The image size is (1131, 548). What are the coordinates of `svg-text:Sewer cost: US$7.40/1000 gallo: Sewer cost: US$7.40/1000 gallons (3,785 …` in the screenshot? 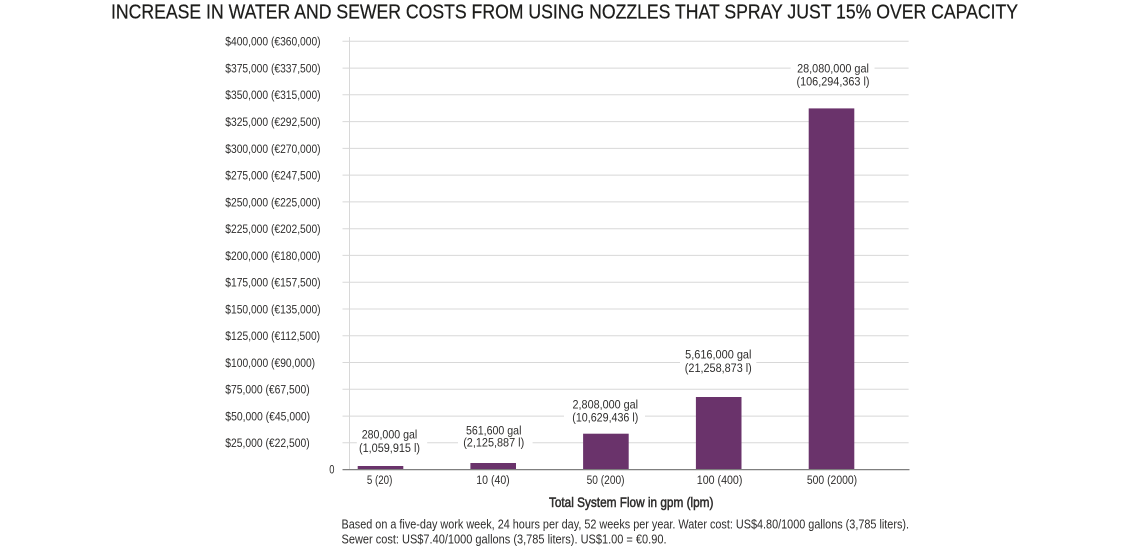 It's located at (504, 540).